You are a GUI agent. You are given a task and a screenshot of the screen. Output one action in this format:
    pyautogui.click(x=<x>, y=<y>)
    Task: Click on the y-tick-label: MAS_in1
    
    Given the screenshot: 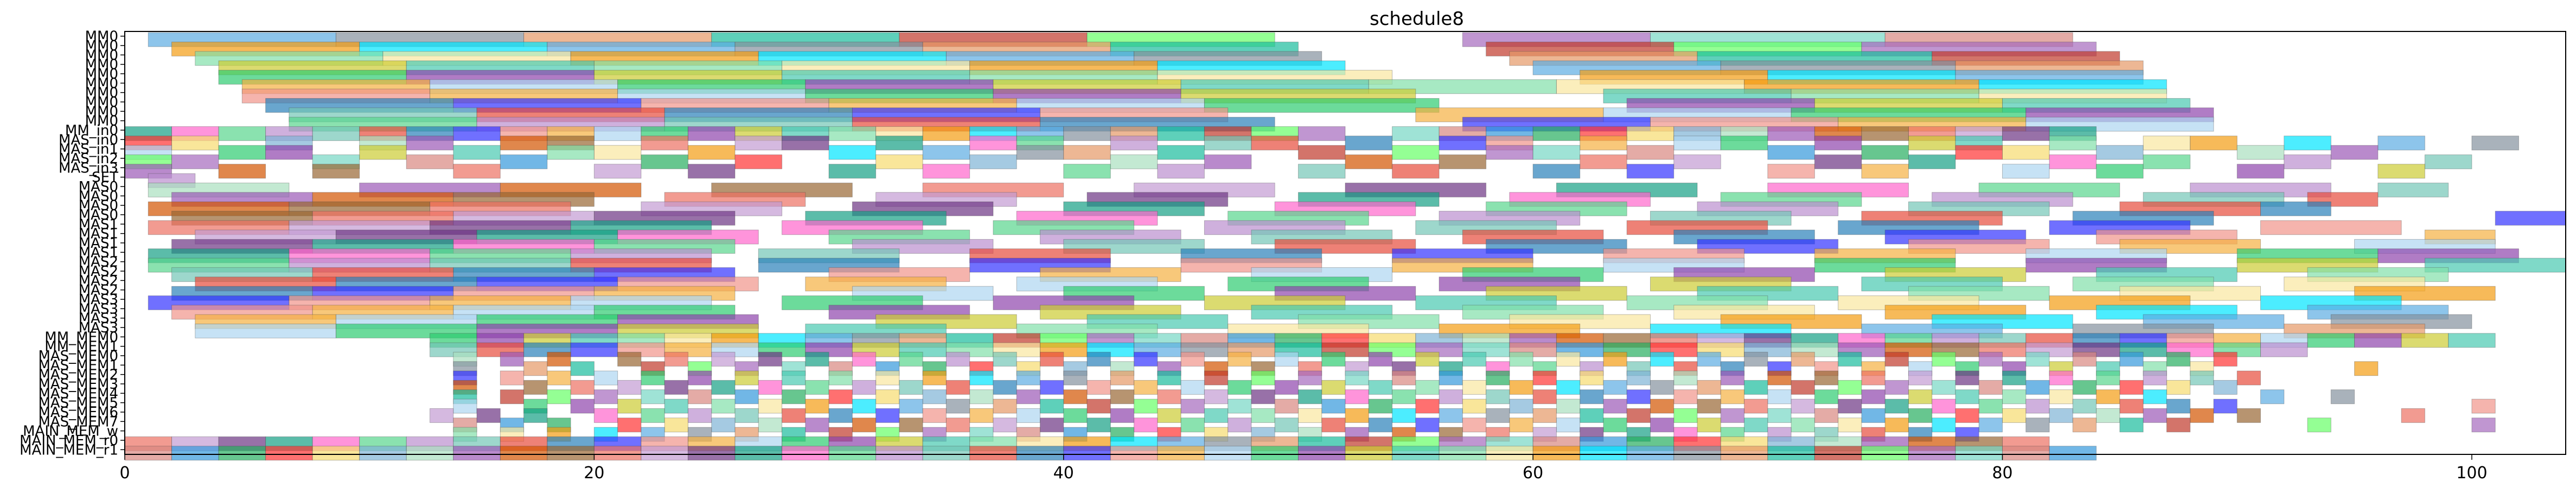 What is the action you would take?
    pyautogui.click(x=88, y=150)
    